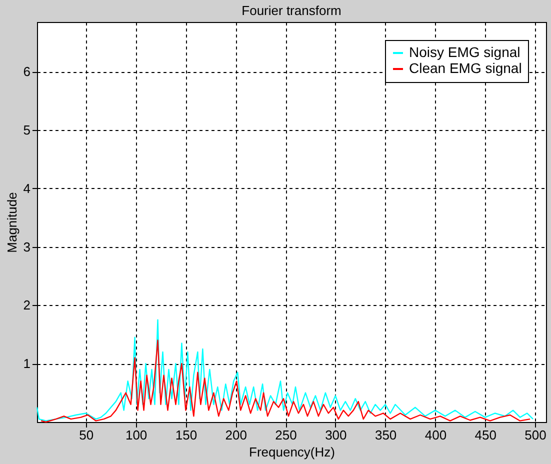 The height and width of the screenshot is (464, 551). Describe the element at coordinates (286, 435) in the screenshot. I see `x-tick-label: 250` at that location.